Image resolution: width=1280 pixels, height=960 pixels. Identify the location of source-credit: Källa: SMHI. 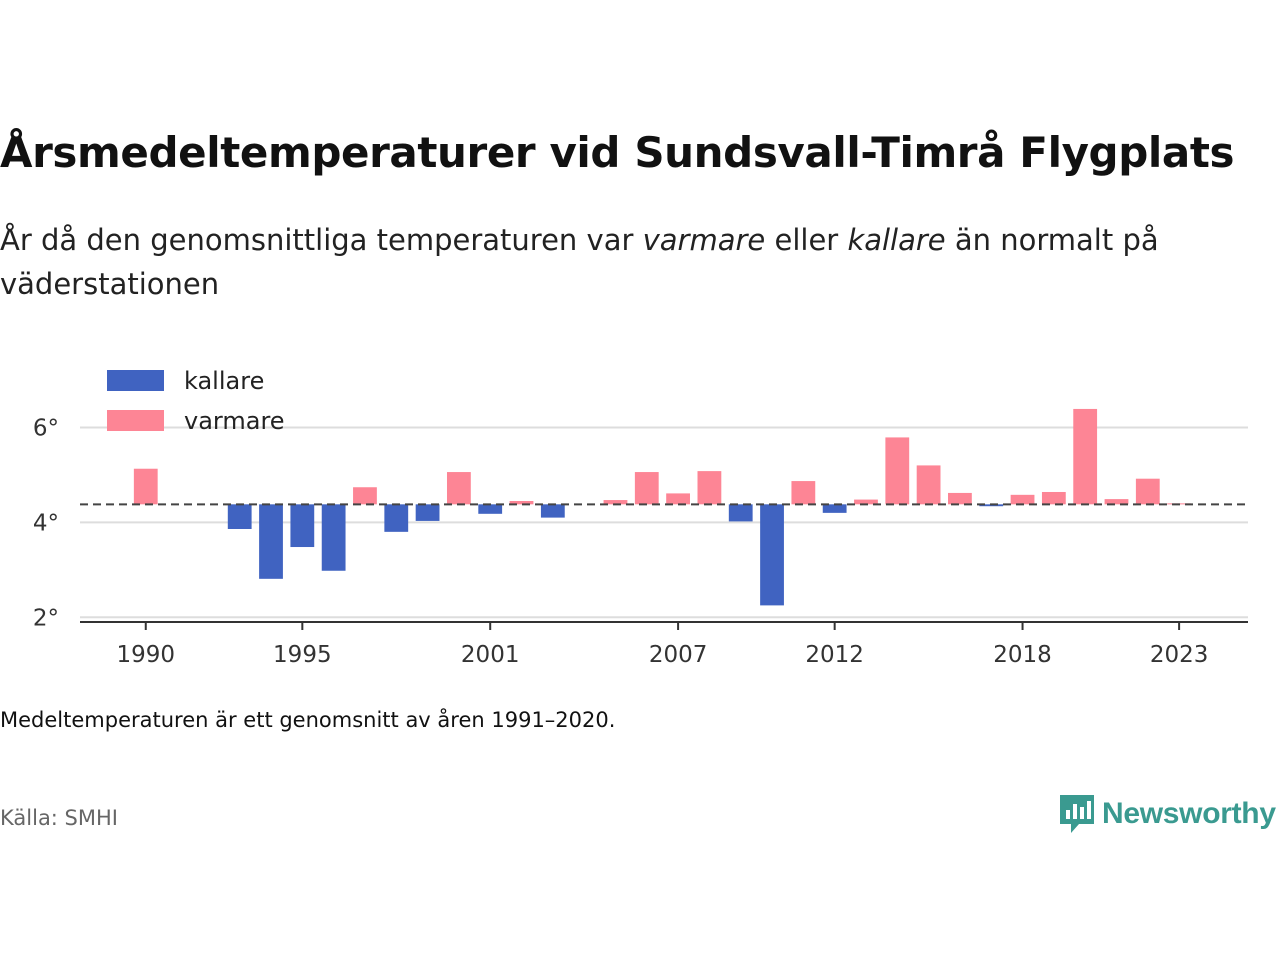
(59, 818).